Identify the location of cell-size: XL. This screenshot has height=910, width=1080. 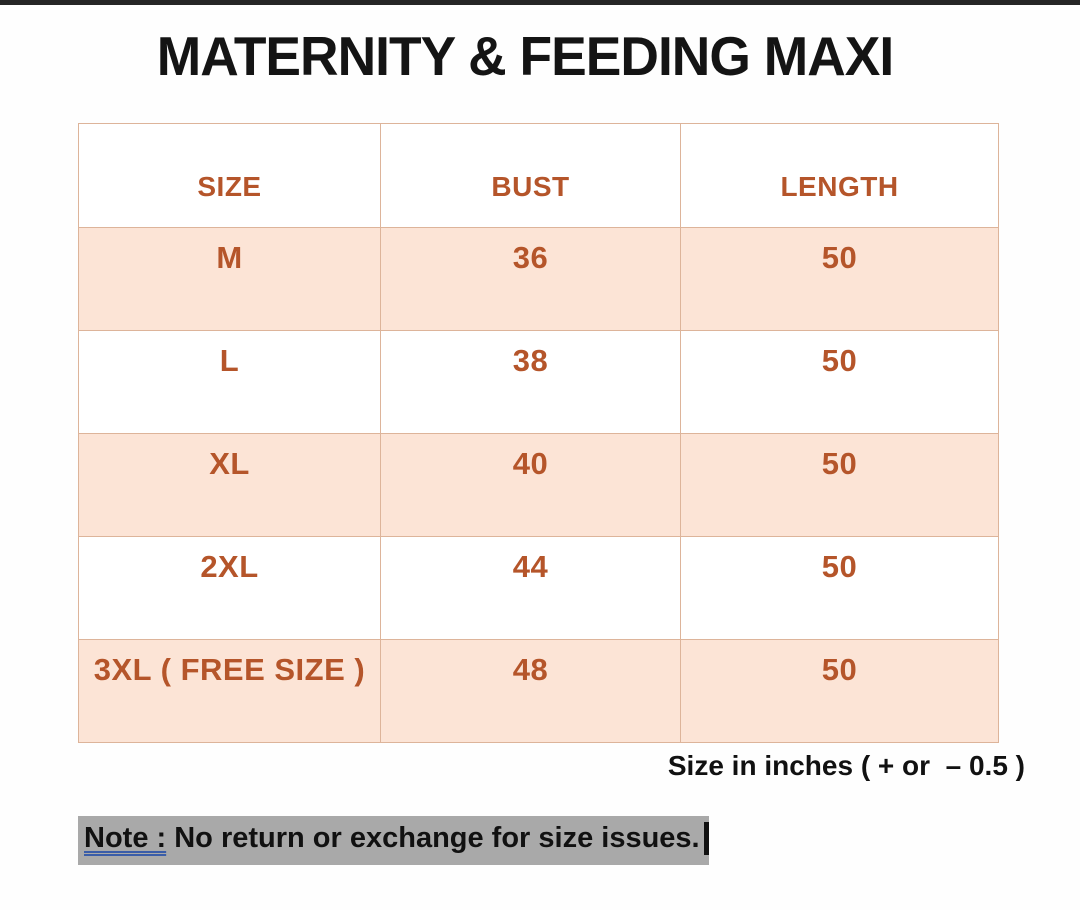
(229, 485).